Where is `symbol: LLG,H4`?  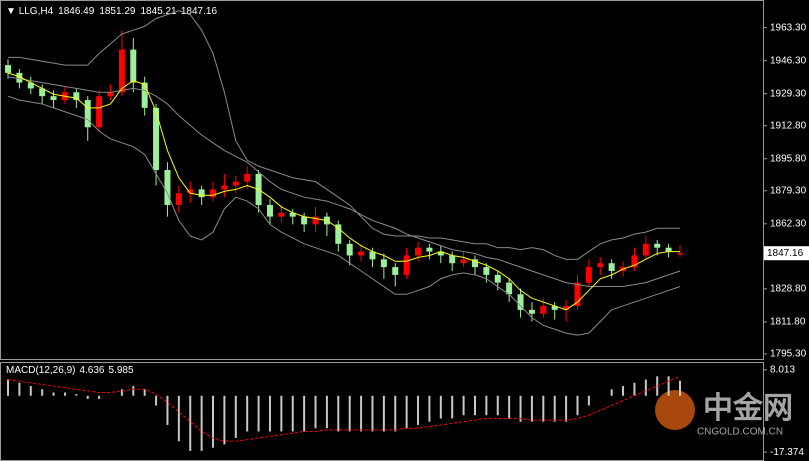 symbol: LLG,H4 is located at coordinates (36, 11).